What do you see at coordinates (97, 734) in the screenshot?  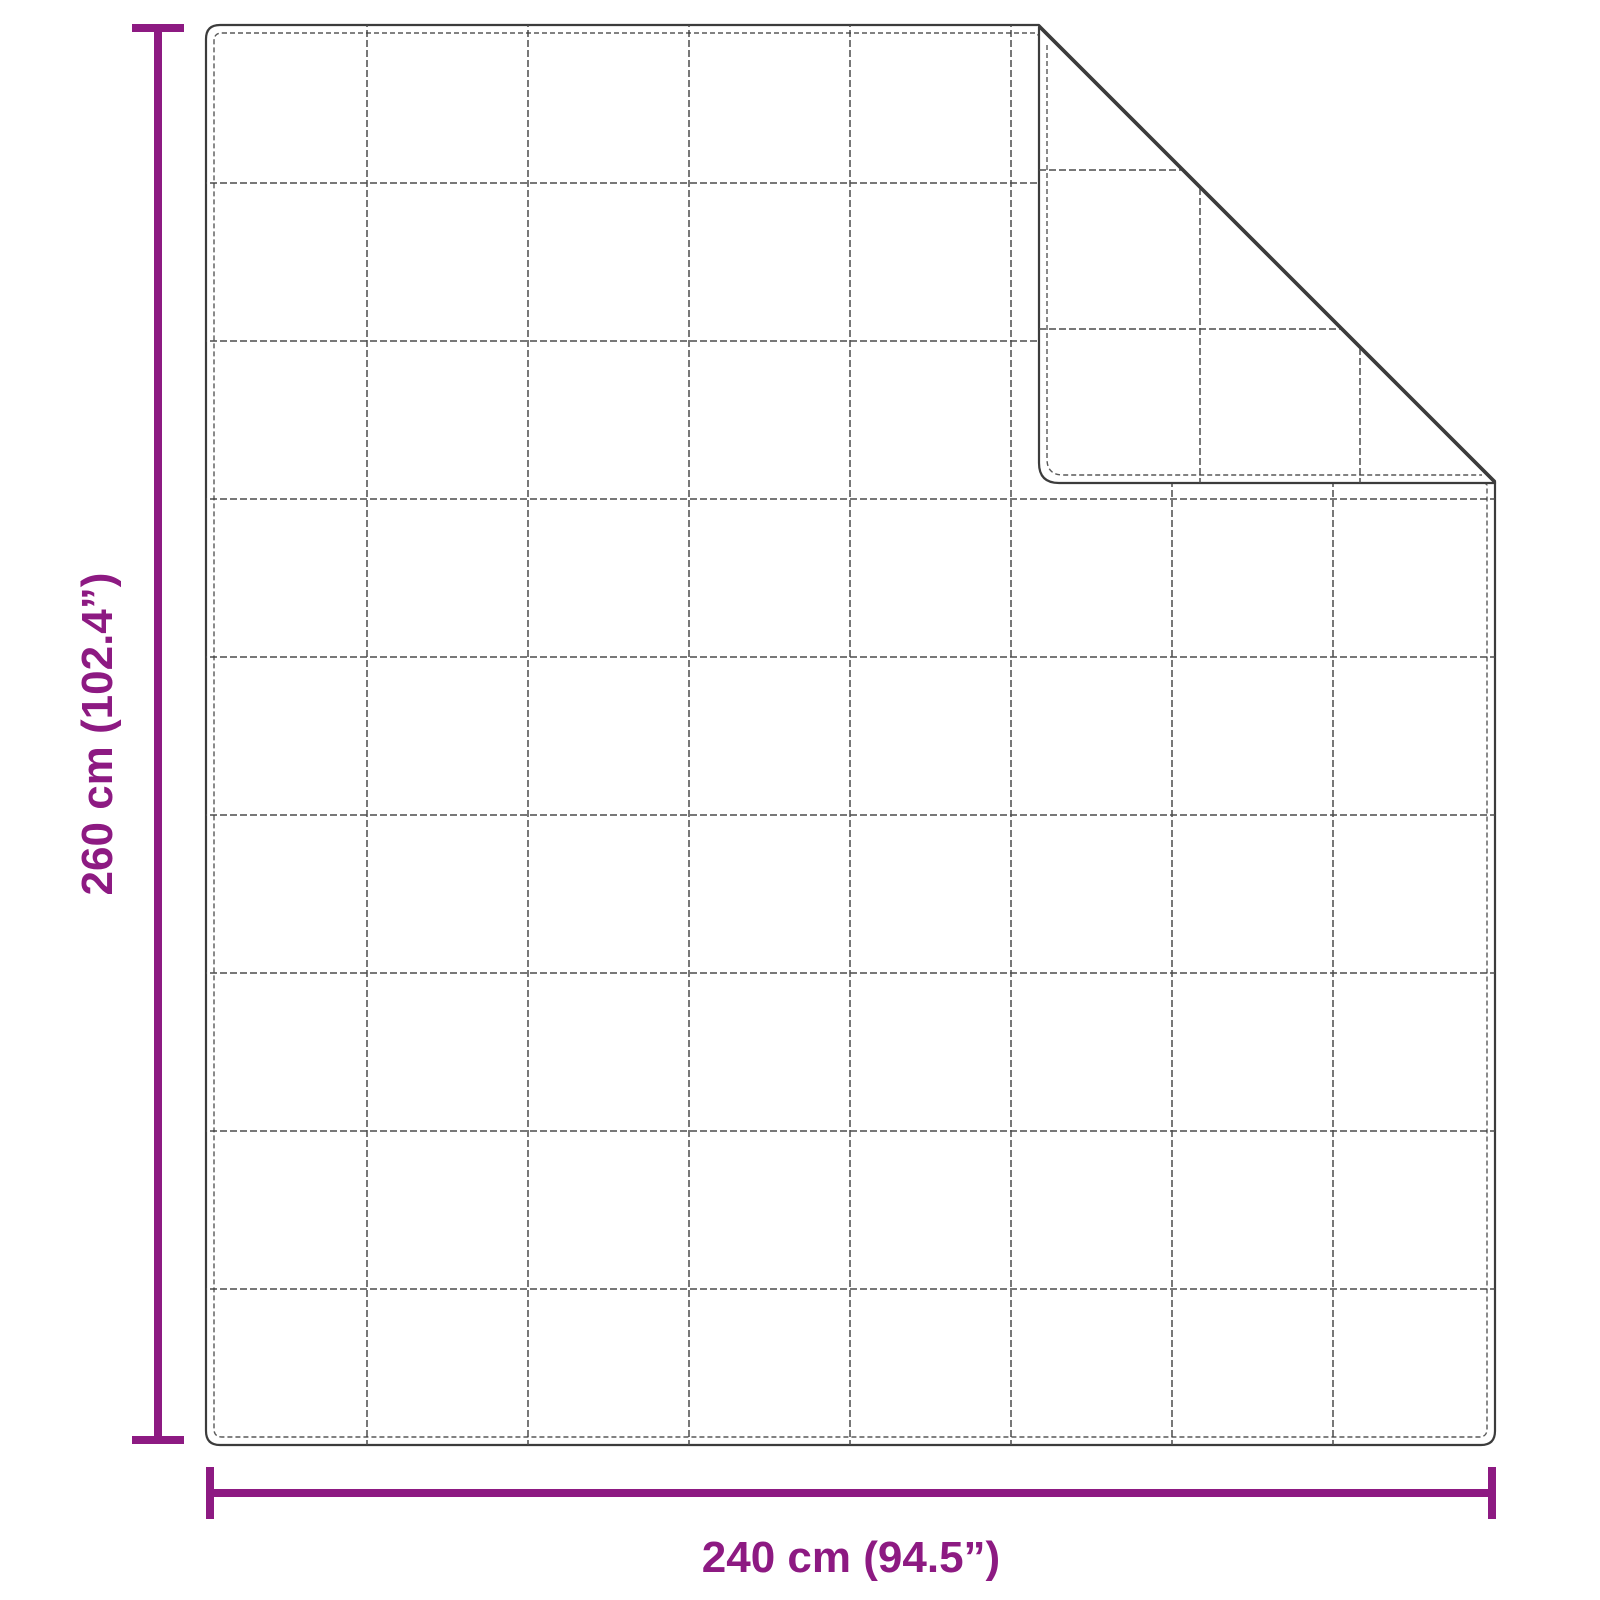 I see `height-dimension-label: 260 cm (102.4”)` at bounding box center [97, 734].